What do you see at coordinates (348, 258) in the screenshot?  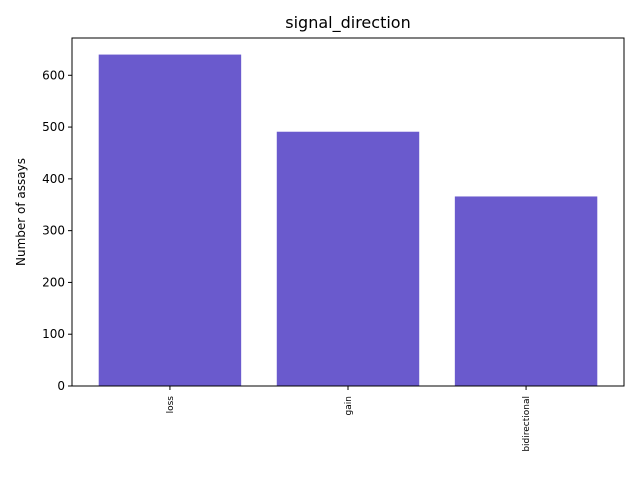 I see `bar-gain` at bounding box center [348, 258].